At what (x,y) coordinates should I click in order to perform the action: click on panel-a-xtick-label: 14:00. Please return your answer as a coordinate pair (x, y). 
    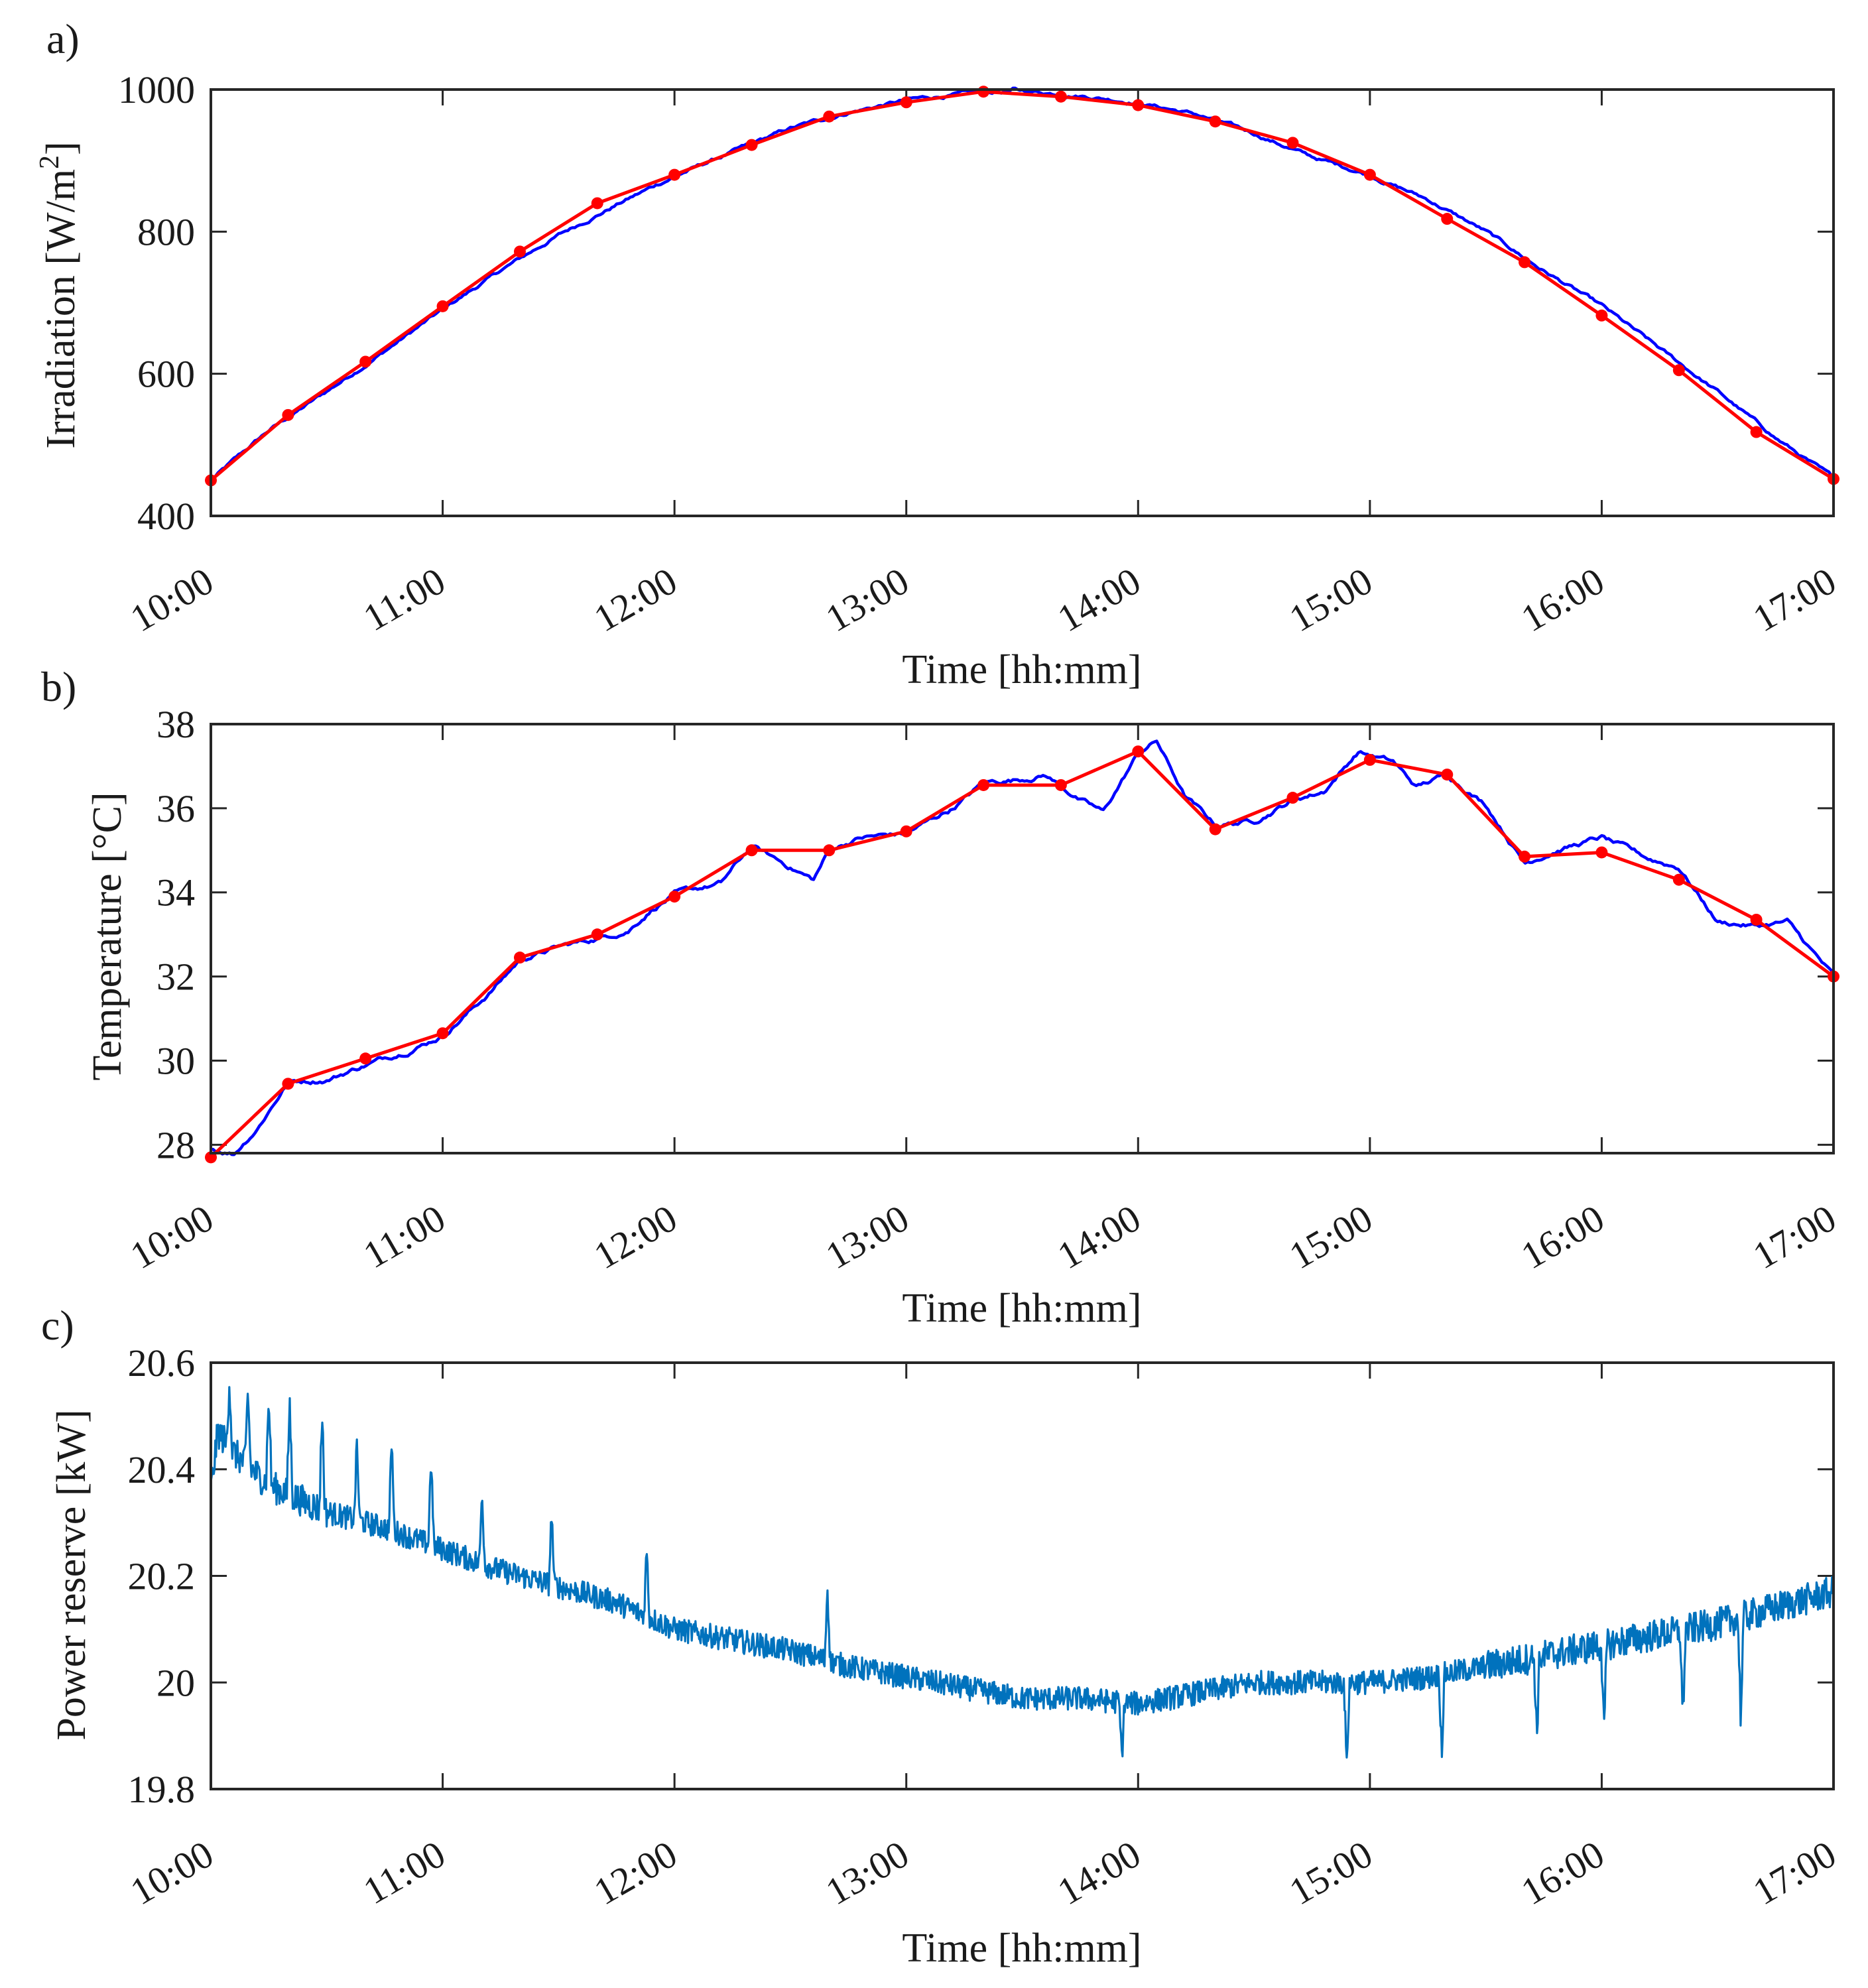
    Looking at the image, I should click on (1099, 599).